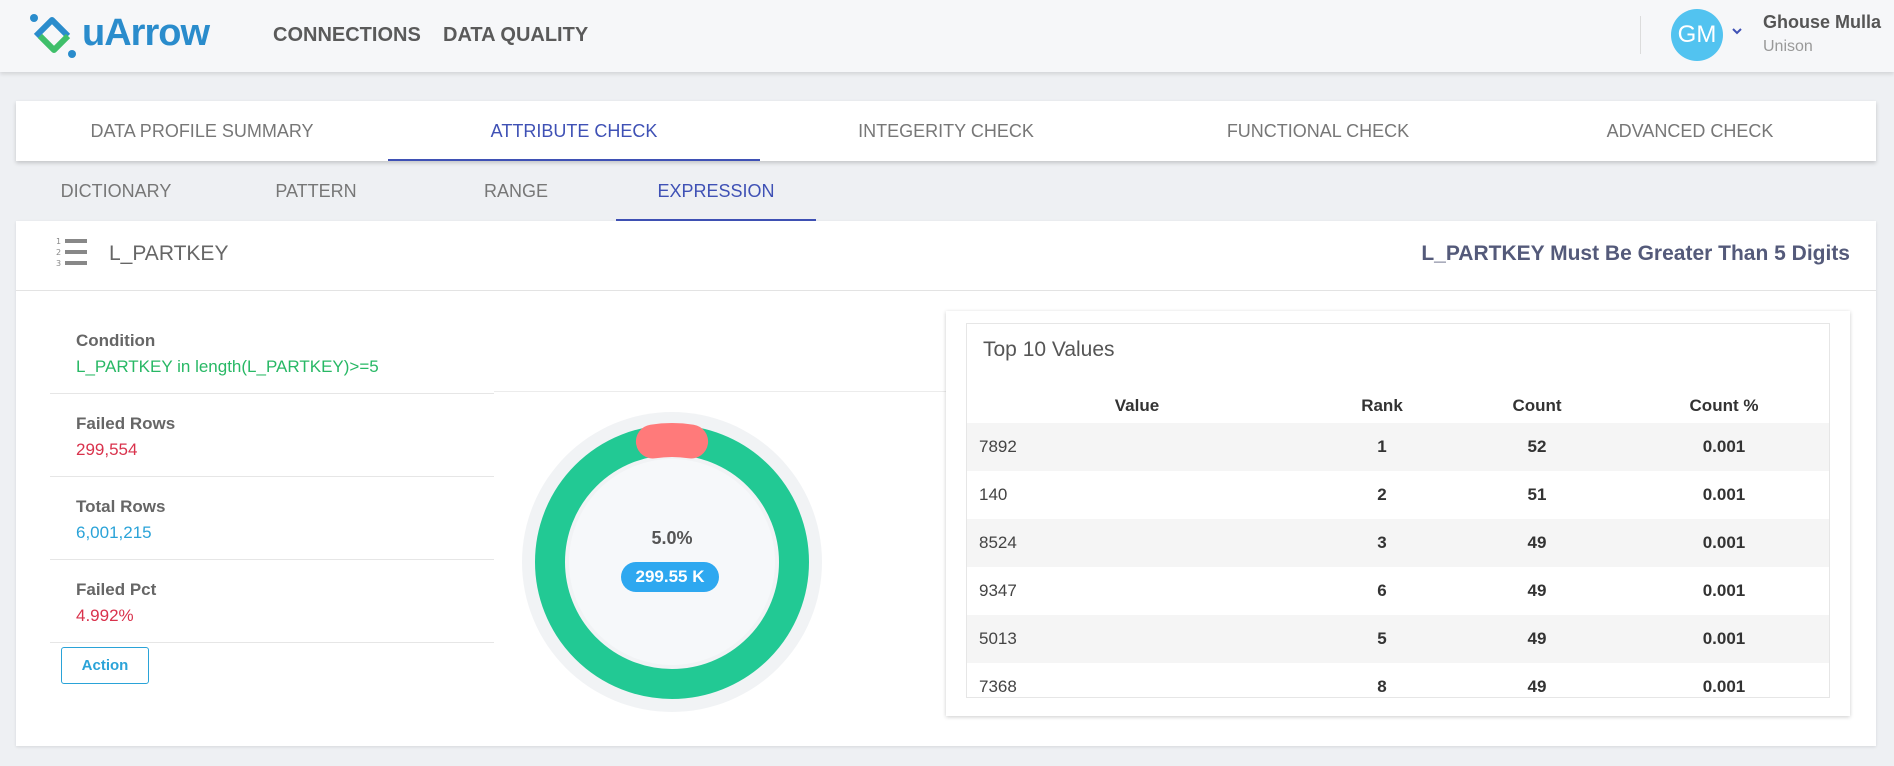 This screenshot has width=1894, height=766. I want to click on total-rows-label: Total Rows, so click(121, 506).